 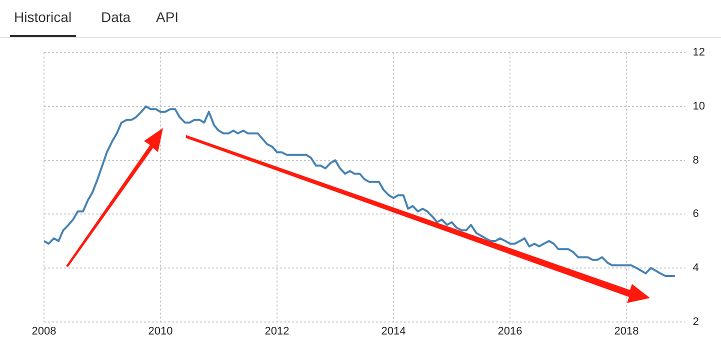 I want to click on text: Data, so click(x=116, y=17).